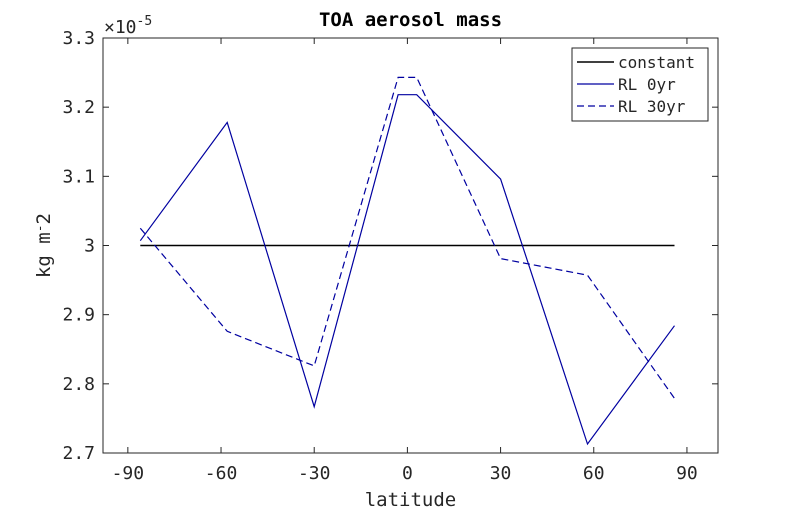  I want to click on y-tick-label: 3, so click(89, 246).